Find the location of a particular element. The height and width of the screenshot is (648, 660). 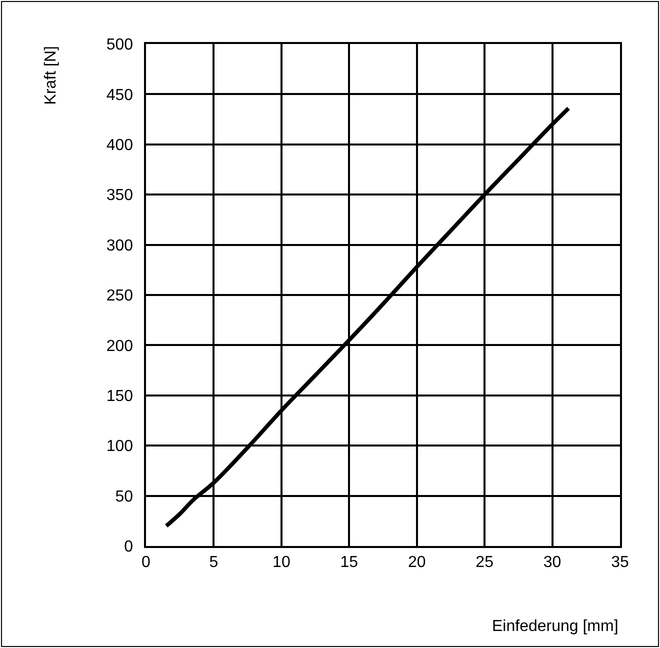

y-tick-label: 350 is located at coordinates (120, 195).